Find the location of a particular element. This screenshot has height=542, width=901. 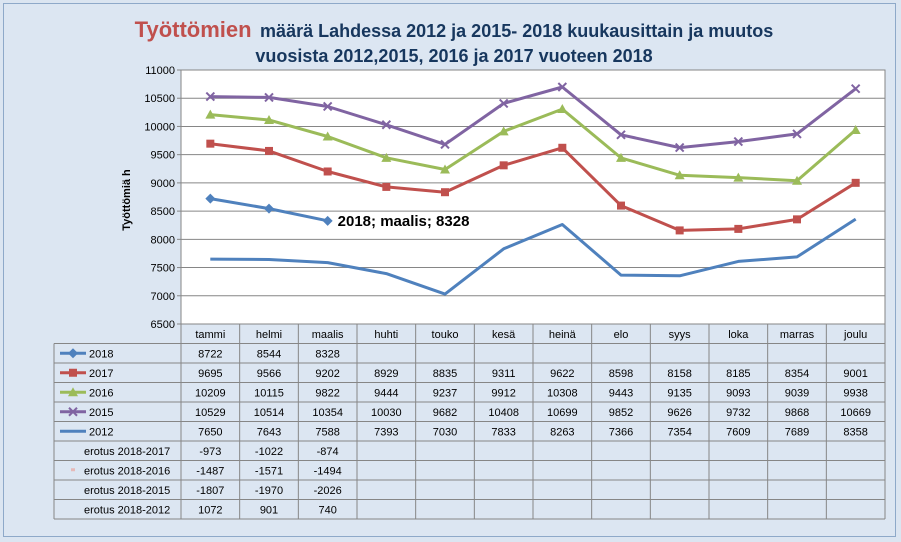

table-cell: -1494 is located at coordinates (328, 471).